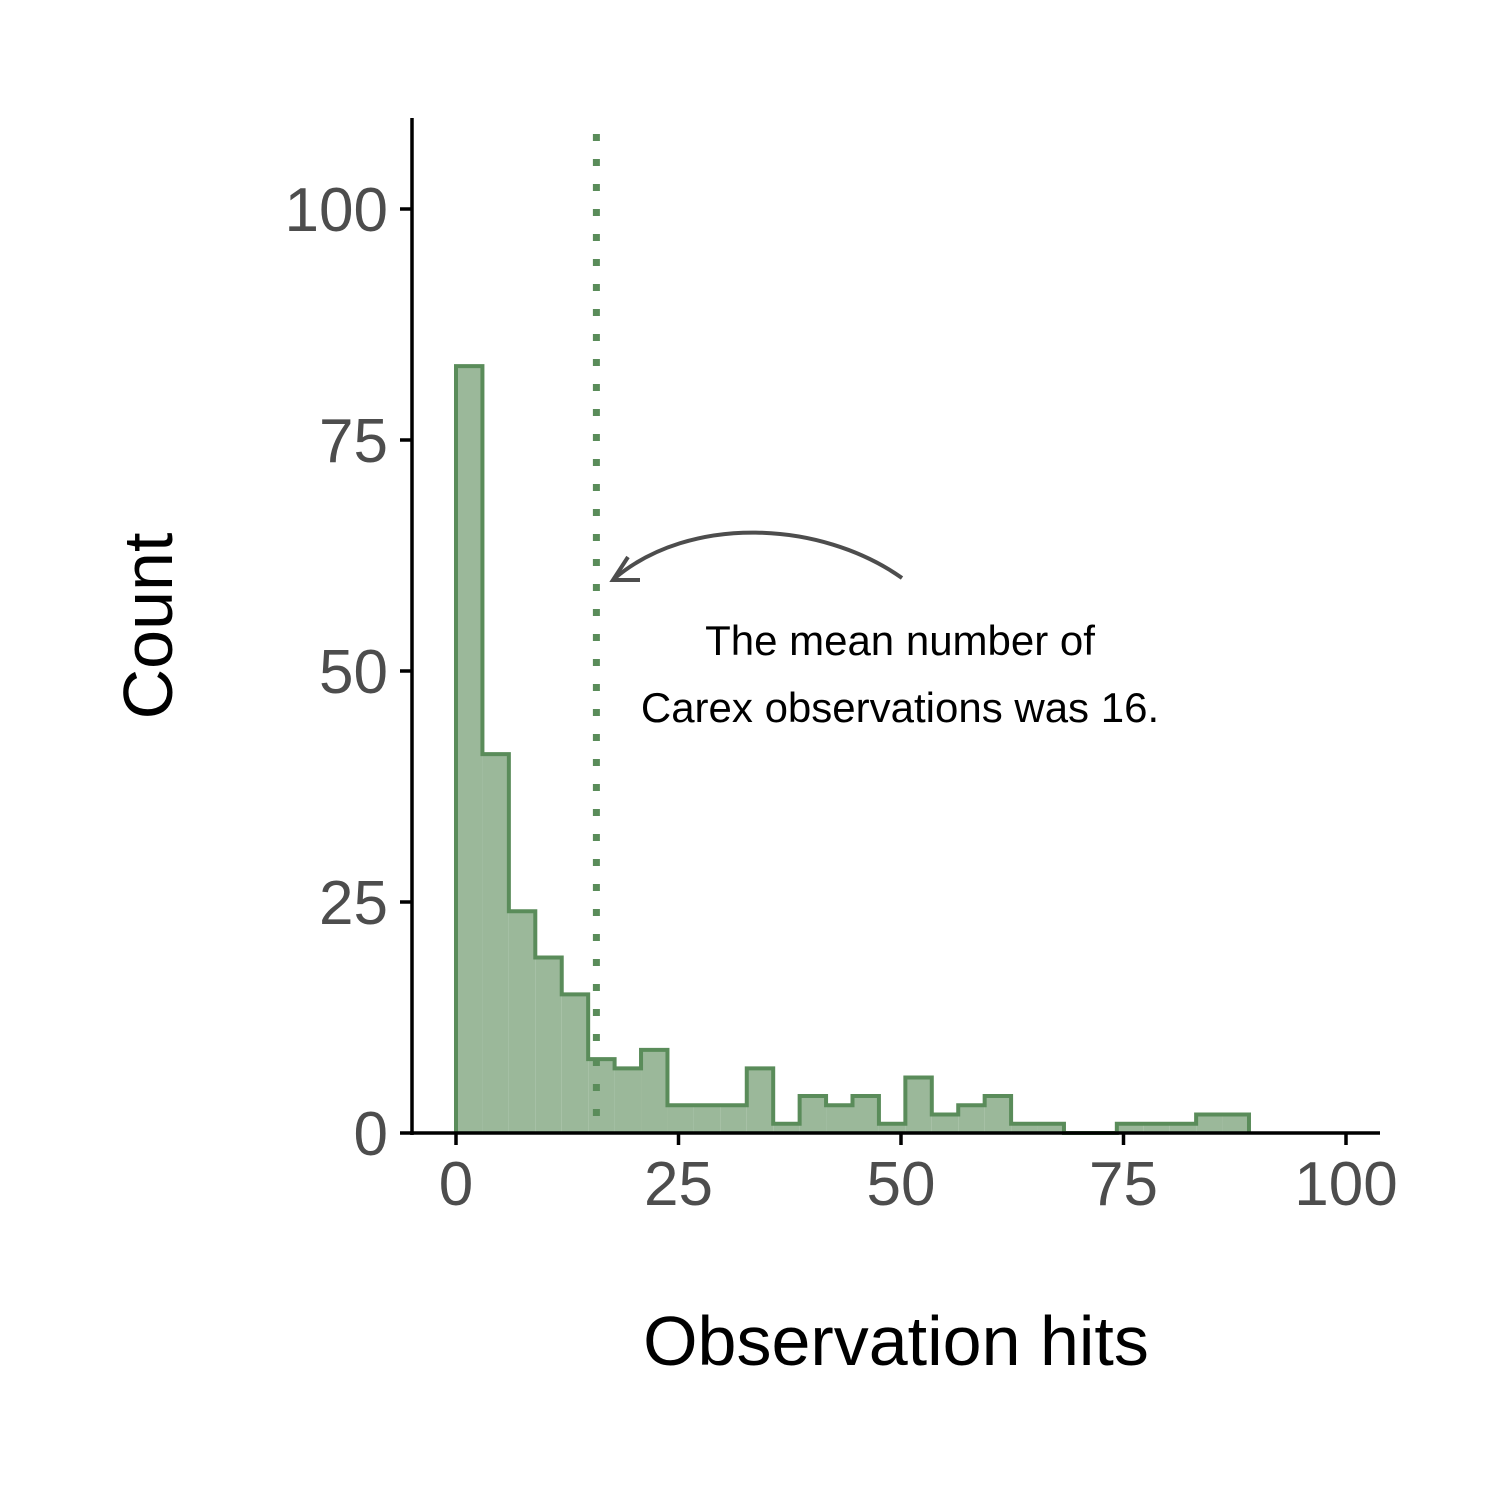 This screenshot has width=1500, height=1500. Describe the element at coordinates (353, 903) in the screenshot. I see `y-tick-label-25: 25` at that location.